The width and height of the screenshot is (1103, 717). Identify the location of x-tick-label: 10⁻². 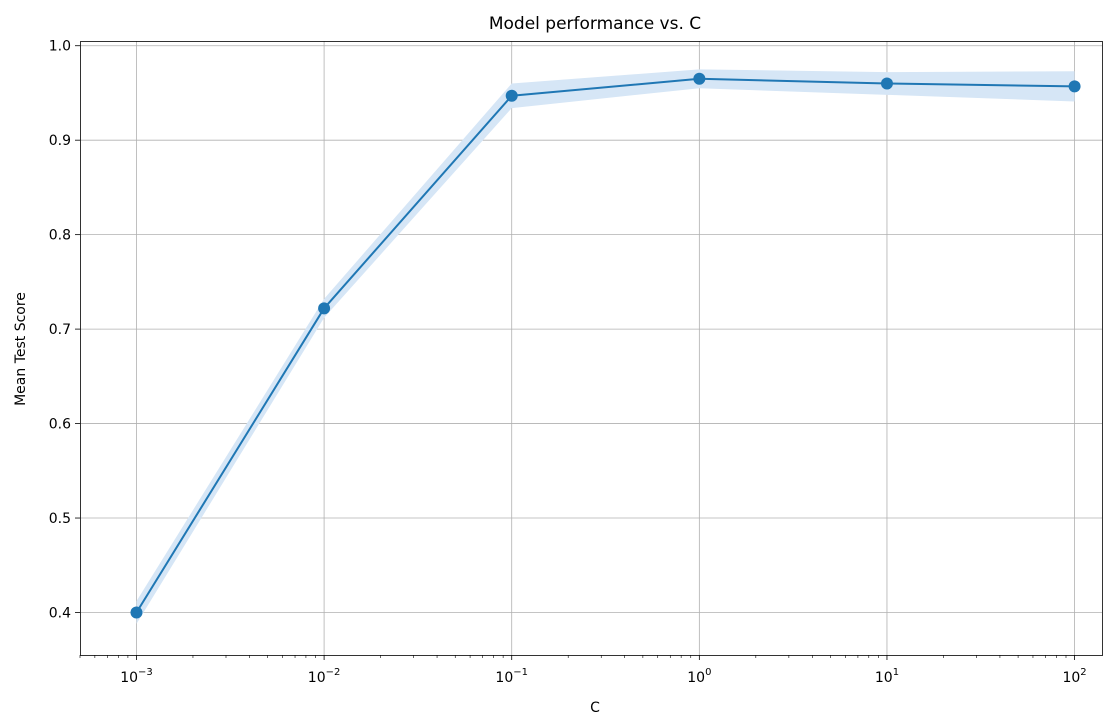
(324, 676).